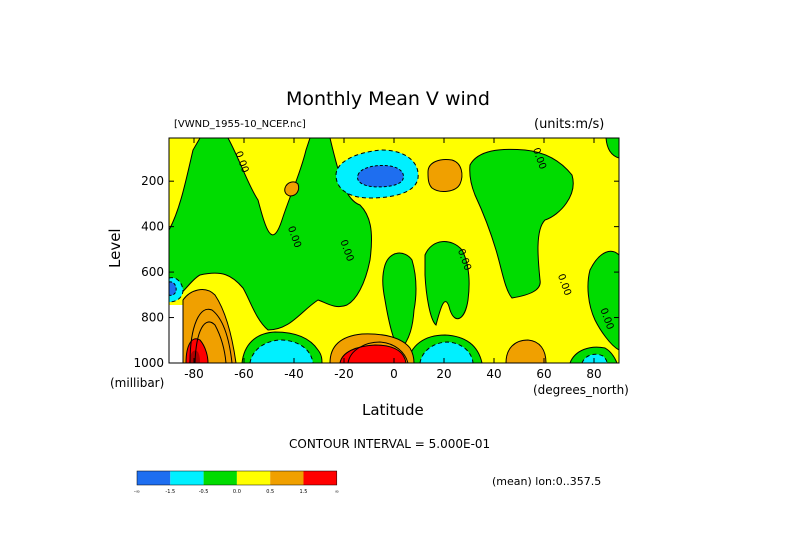 This screenshot has height=558, width=789. I want to click on x-unit-label: (degrees_north), so click(581, 390).